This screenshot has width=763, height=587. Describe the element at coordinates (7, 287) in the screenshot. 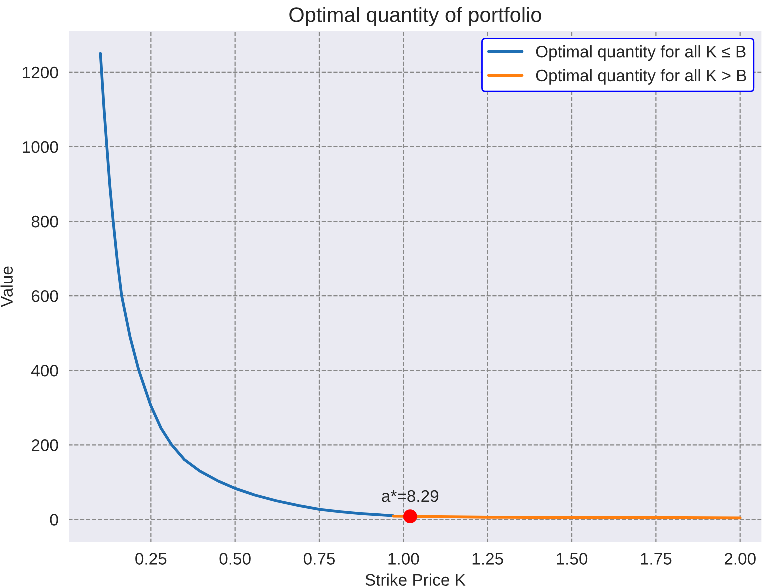

I see `y-axis-title: Value` at that location.